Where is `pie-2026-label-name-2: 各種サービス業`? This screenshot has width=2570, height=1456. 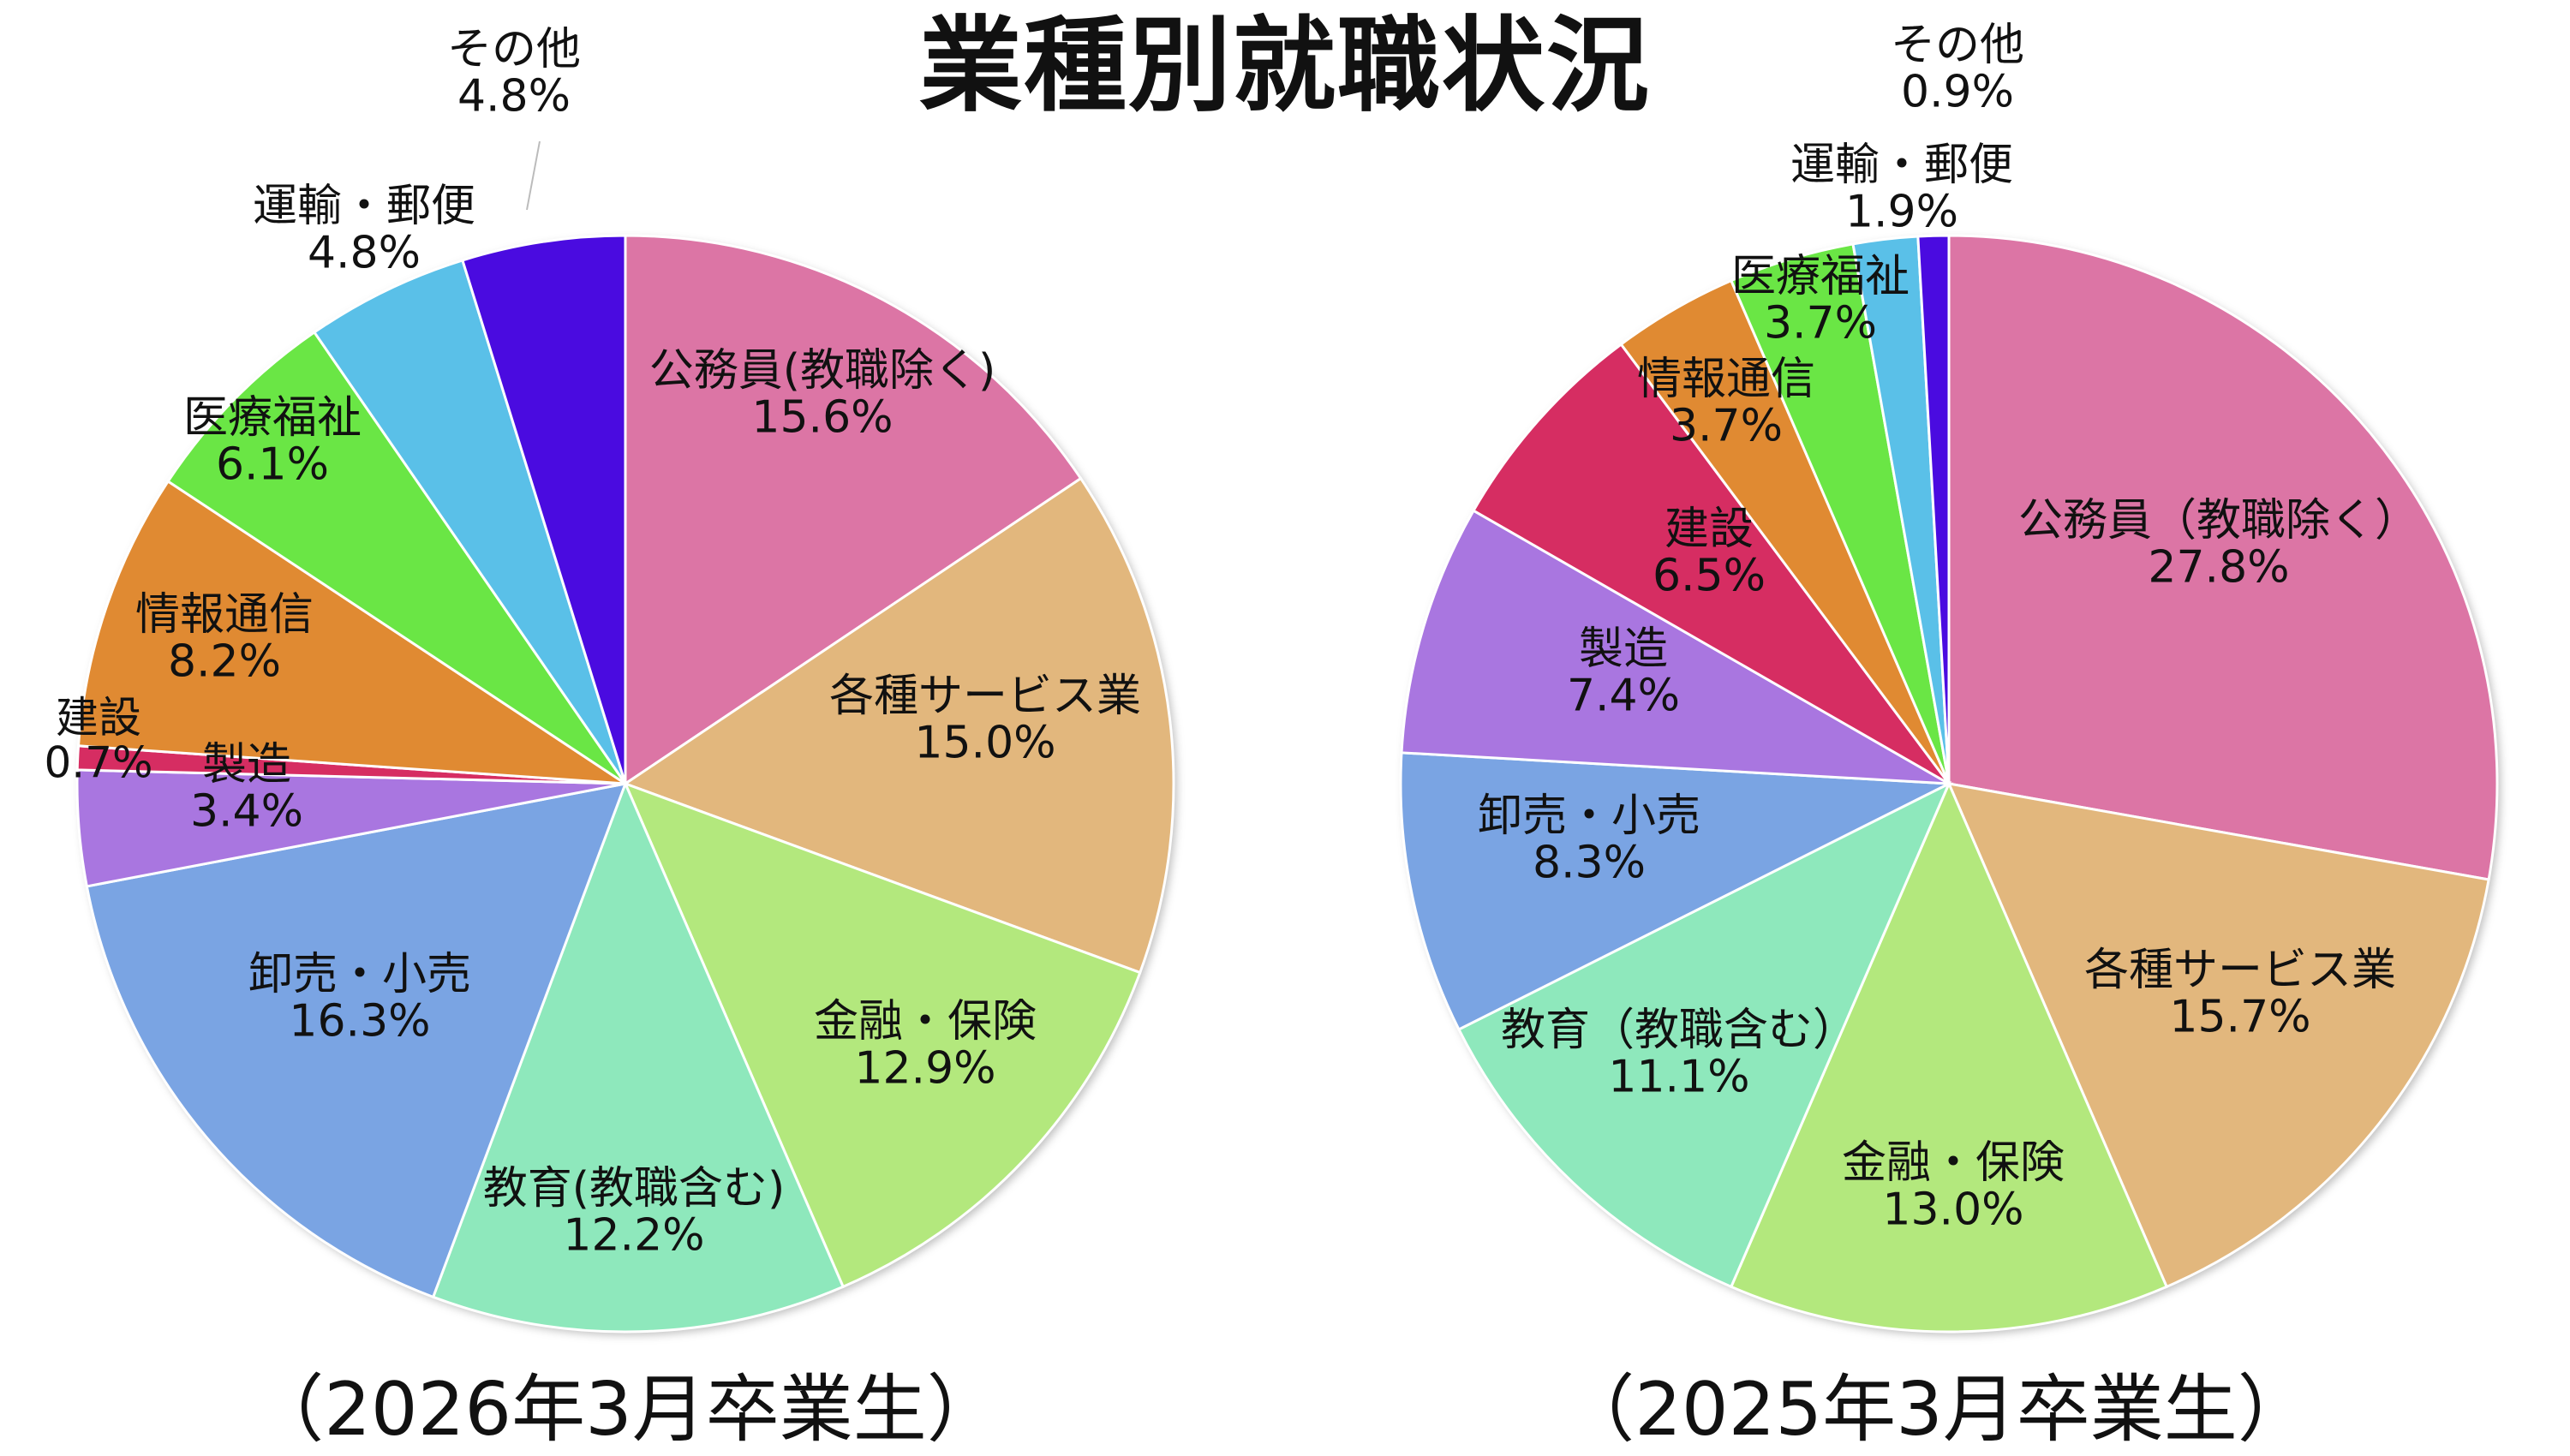 pie-2026-label-name-2: 各種サービス業 is located at coordinates (985, 696).